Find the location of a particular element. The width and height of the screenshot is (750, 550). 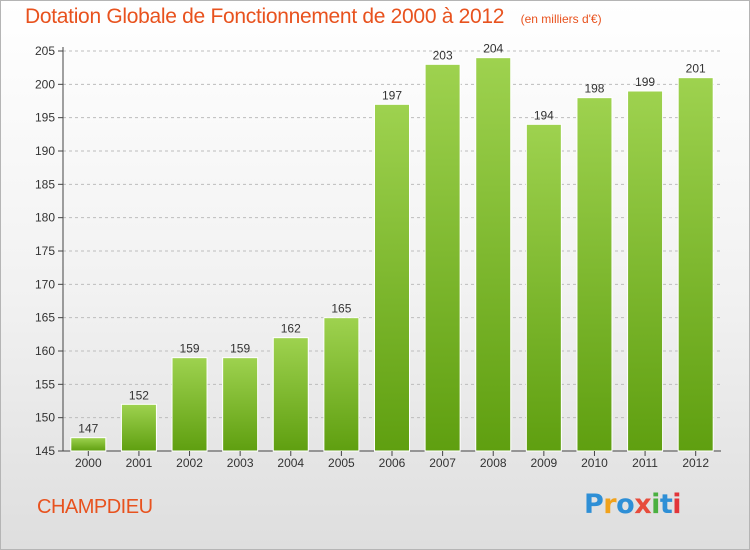

data-label: 201 is located at coordinates (696, 69).